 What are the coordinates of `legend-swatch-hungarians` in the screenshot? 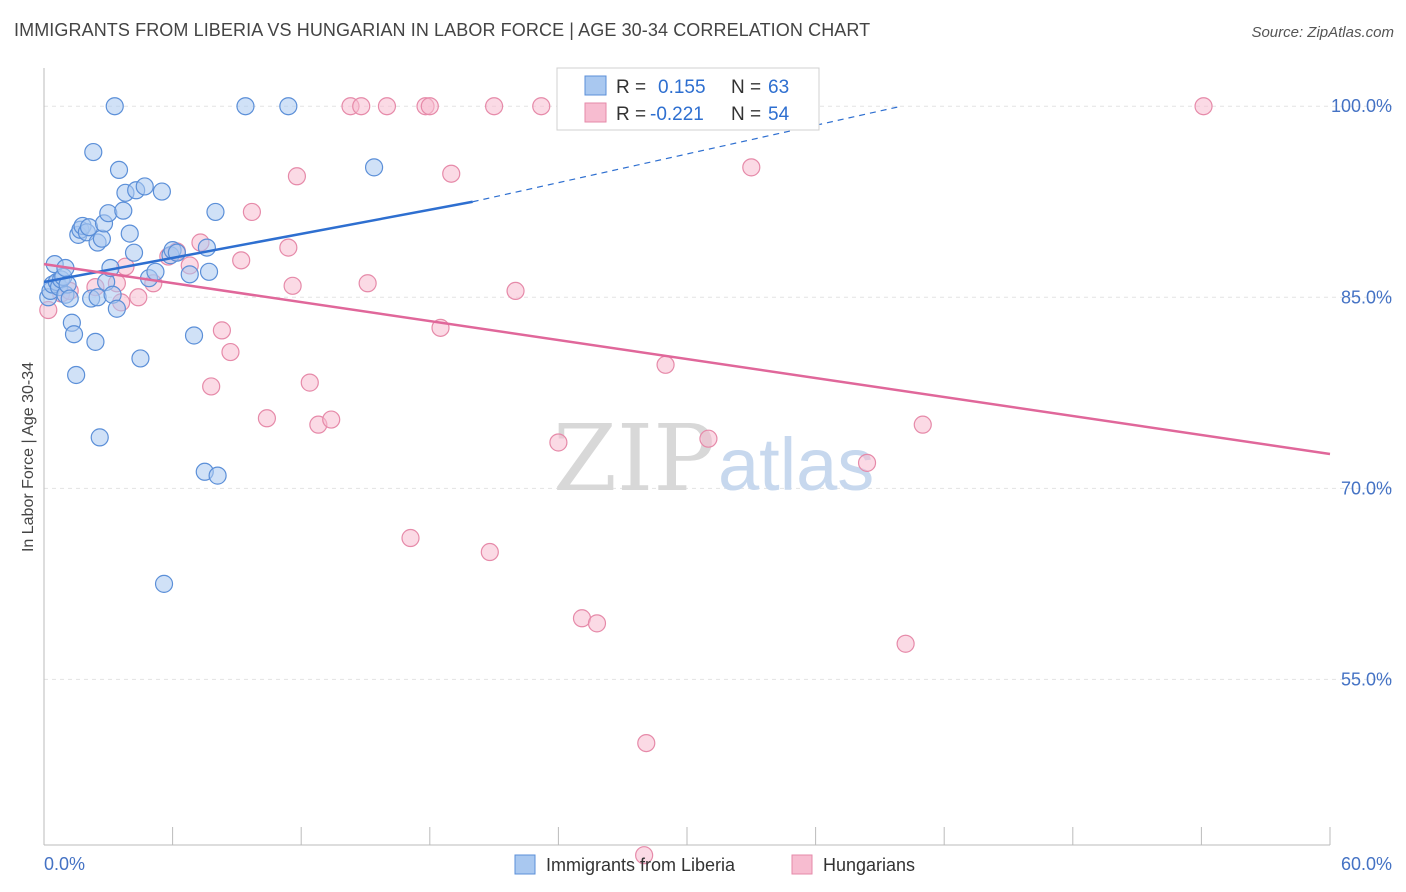 It's located at (595, 112).